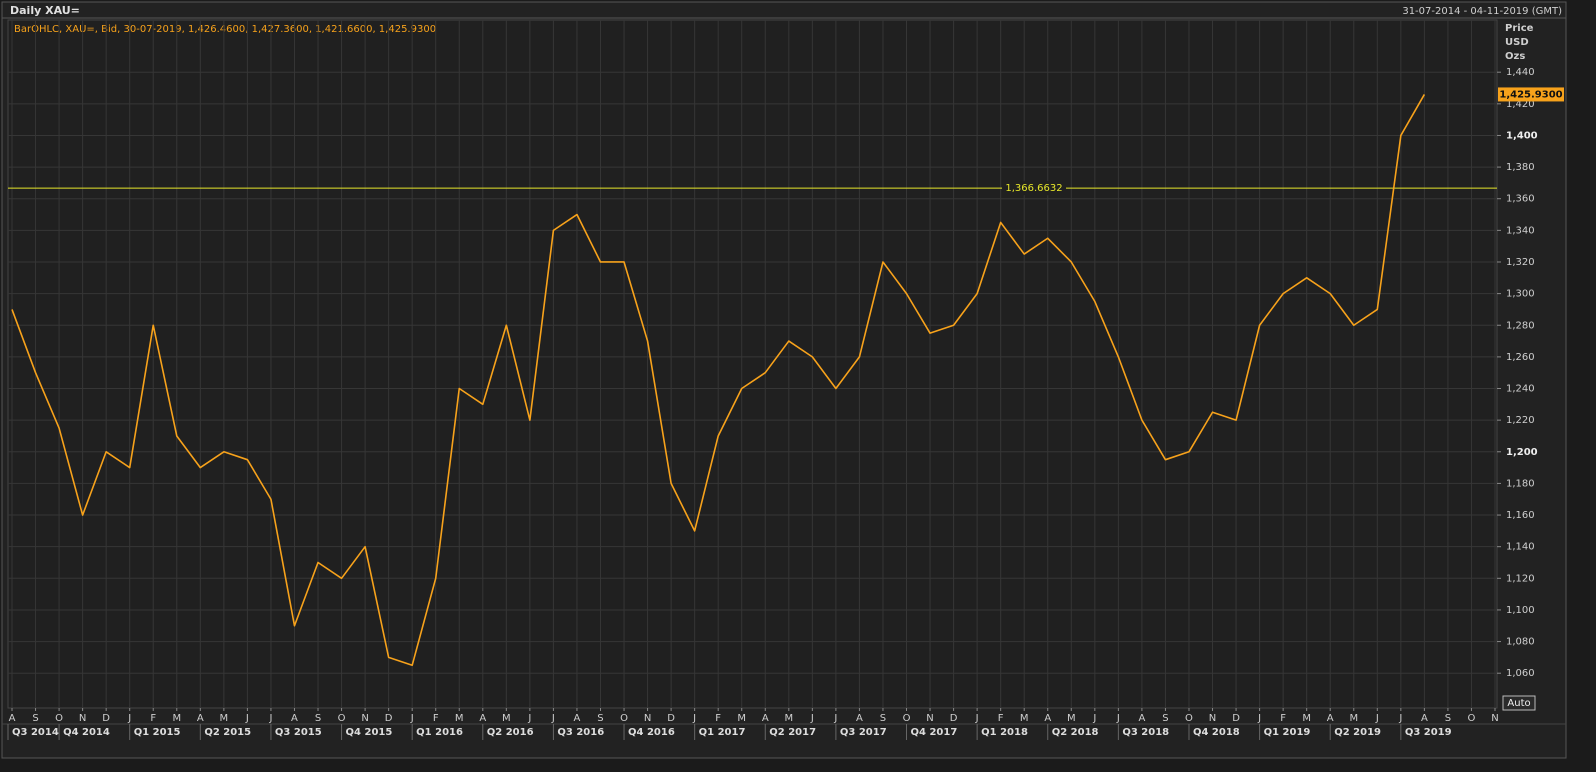 Image resolution: width=1596 pixels, height=772 pixels. Describe the element at coordinates (1520, 167) in the screenshot. I see `y-tick-label: 1,380` at that location.